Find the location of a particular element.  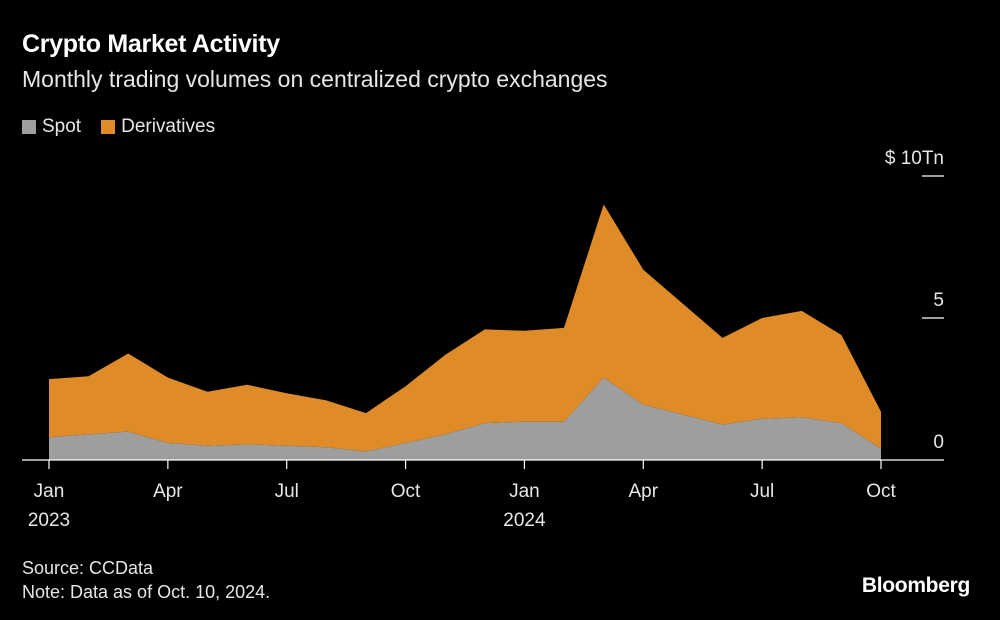

legend-swatch-spot is located at coordinates (29, 127).